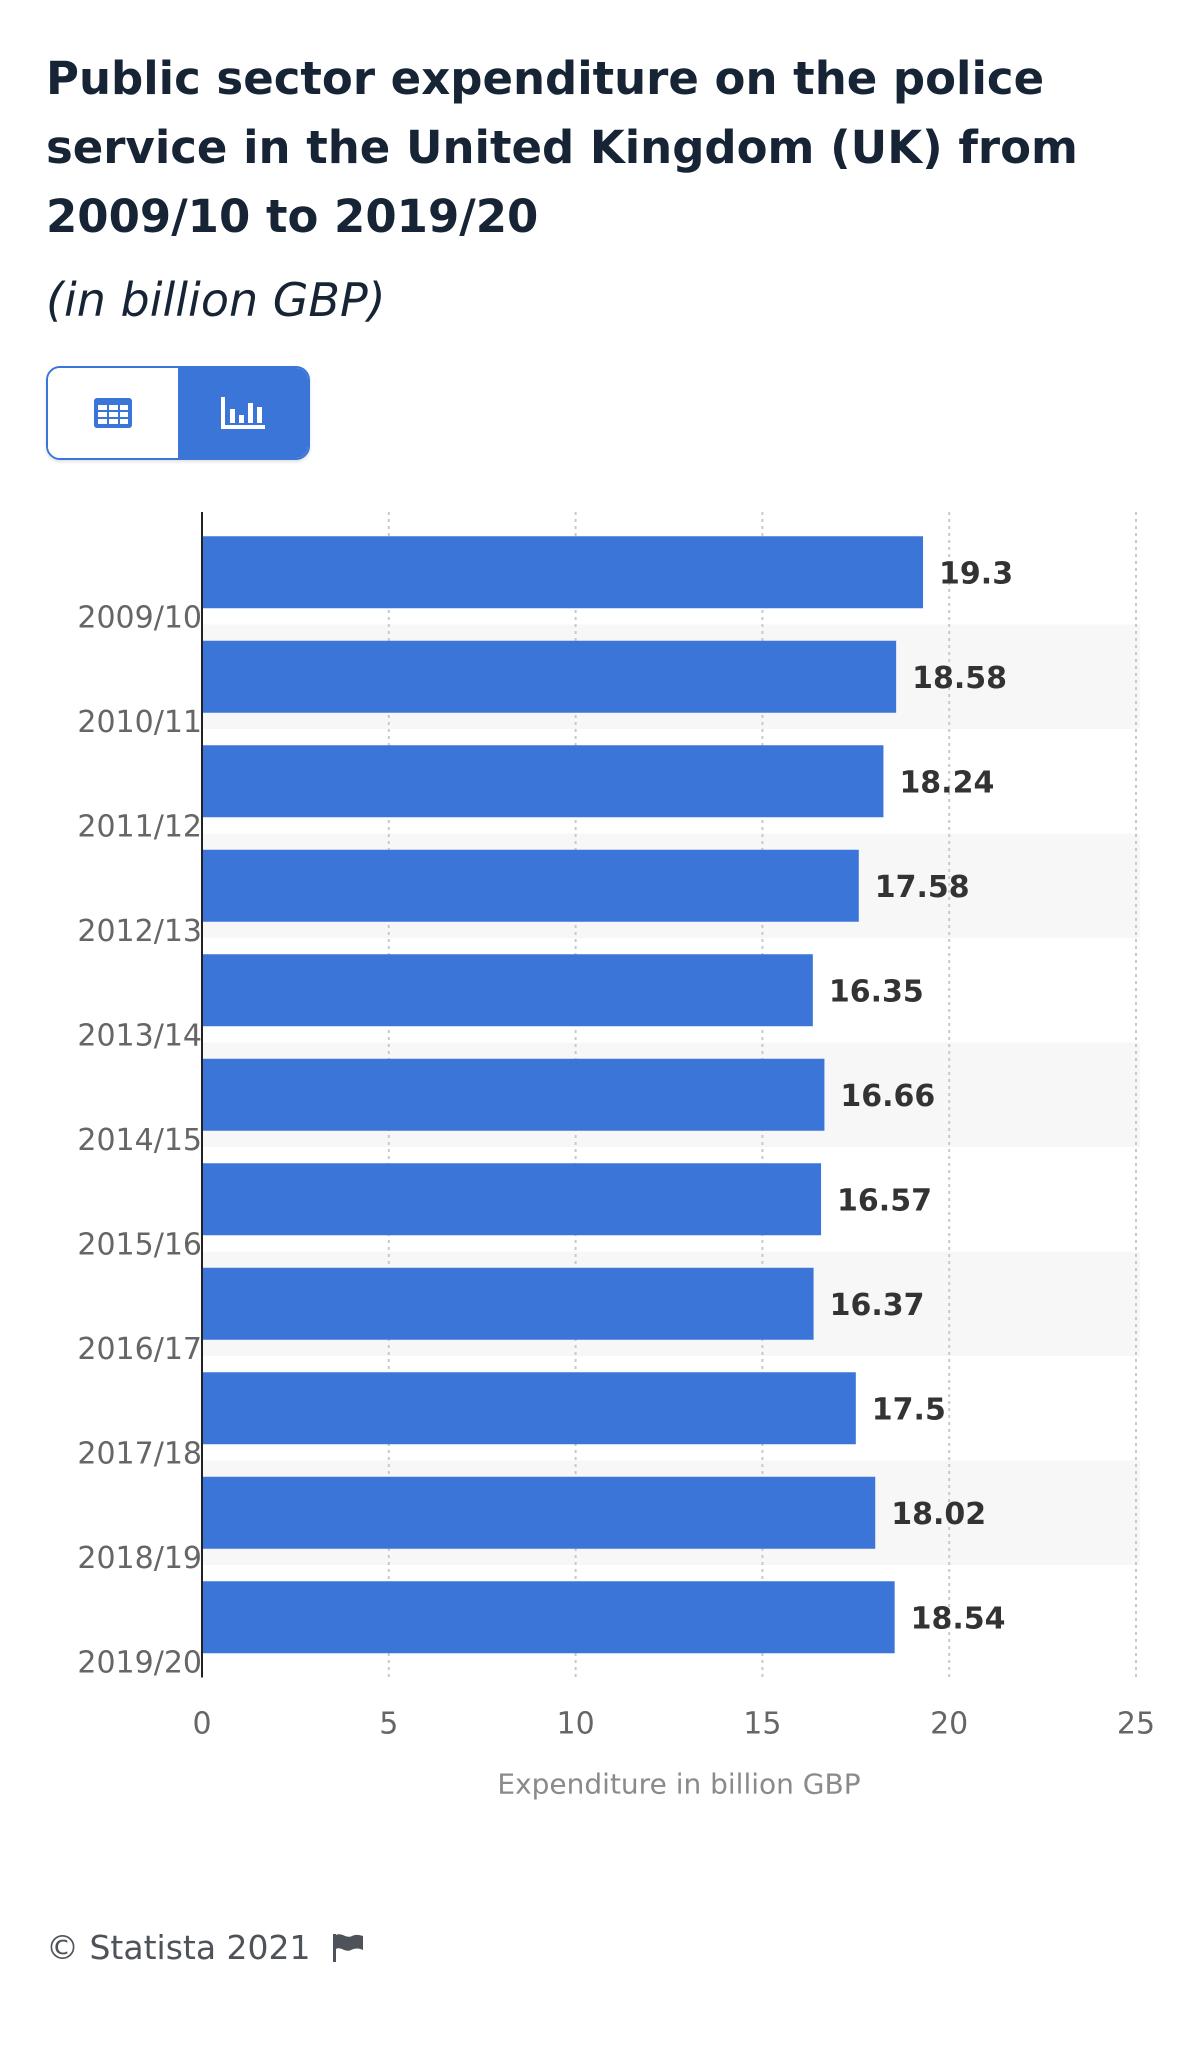 This screenshot has height=2048, width=1198. Describe the element at coordinates (884, 1200) in the screenshot. I see `value-label: 16.57` at that location.